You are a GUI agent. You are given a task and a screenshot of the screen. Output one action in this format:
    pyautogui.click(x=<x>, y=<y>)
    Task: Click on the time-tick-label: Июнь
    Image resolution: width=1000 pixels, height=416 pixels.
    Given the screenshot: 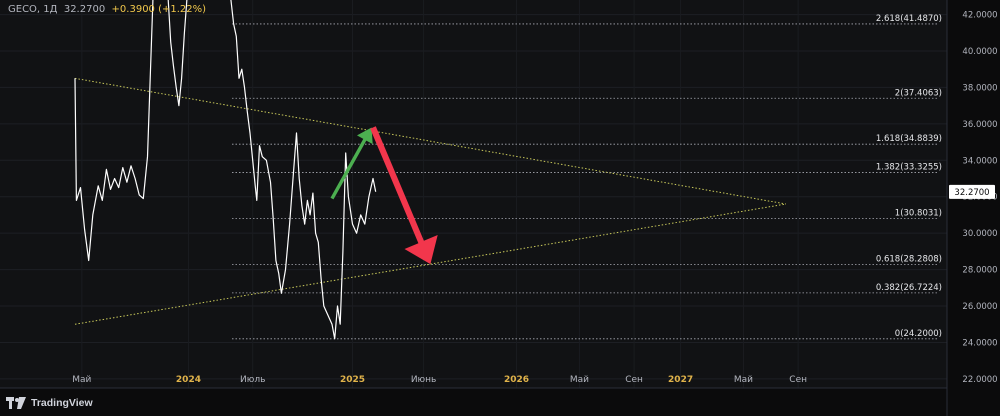 What is the action you would take?
    pyautogui.click(x=424, y=380)
    